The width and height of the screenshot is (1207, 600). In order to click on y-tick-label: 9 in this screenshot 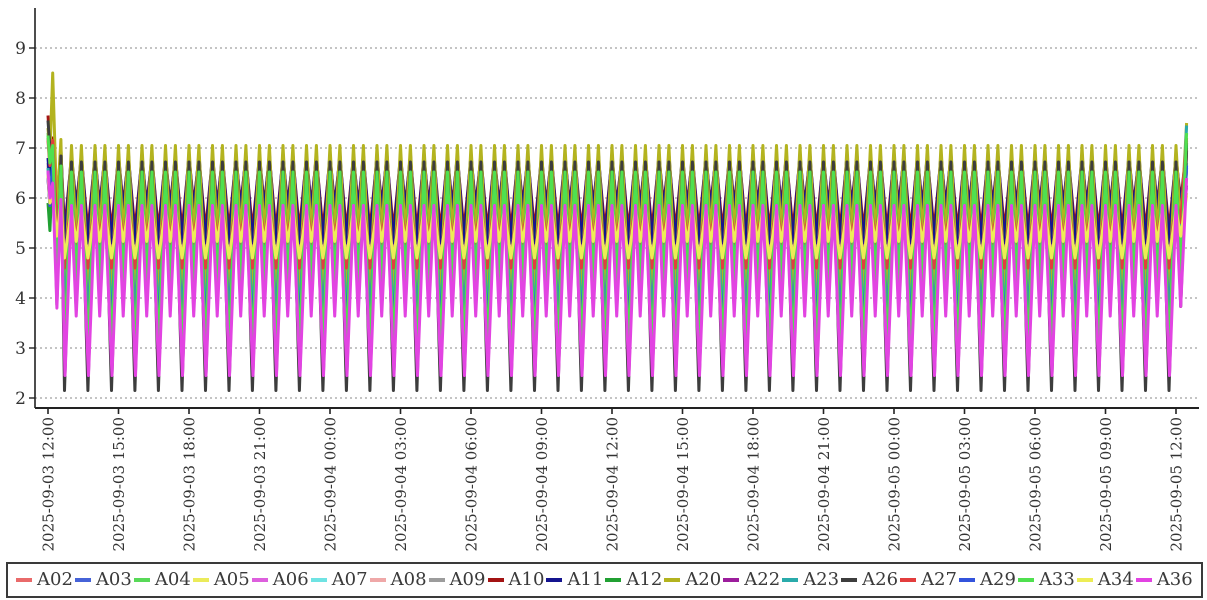, I will do `click(20, 49)`.